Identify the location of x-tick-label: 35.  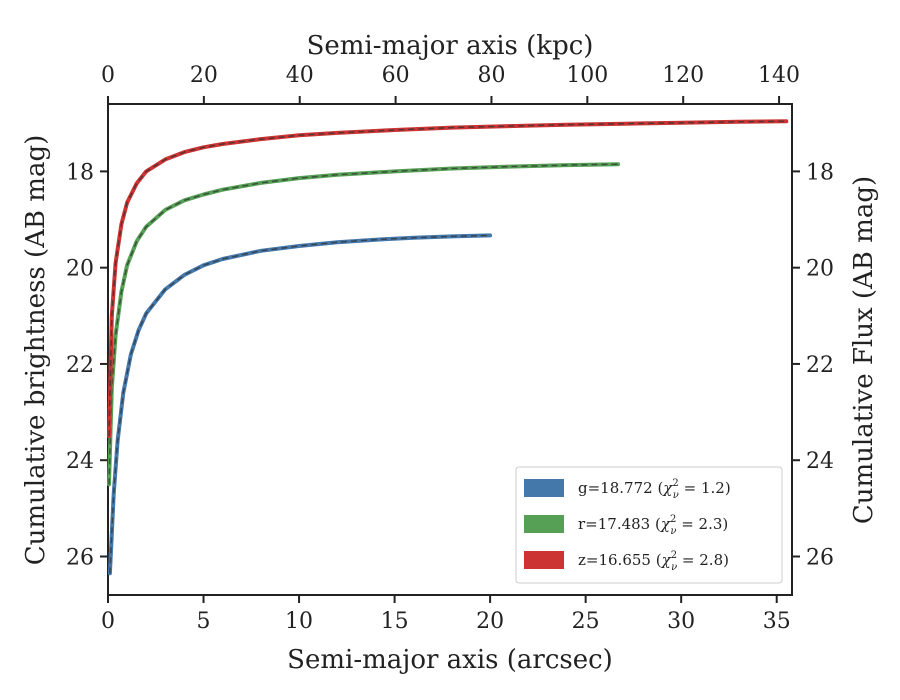
(777, 621).